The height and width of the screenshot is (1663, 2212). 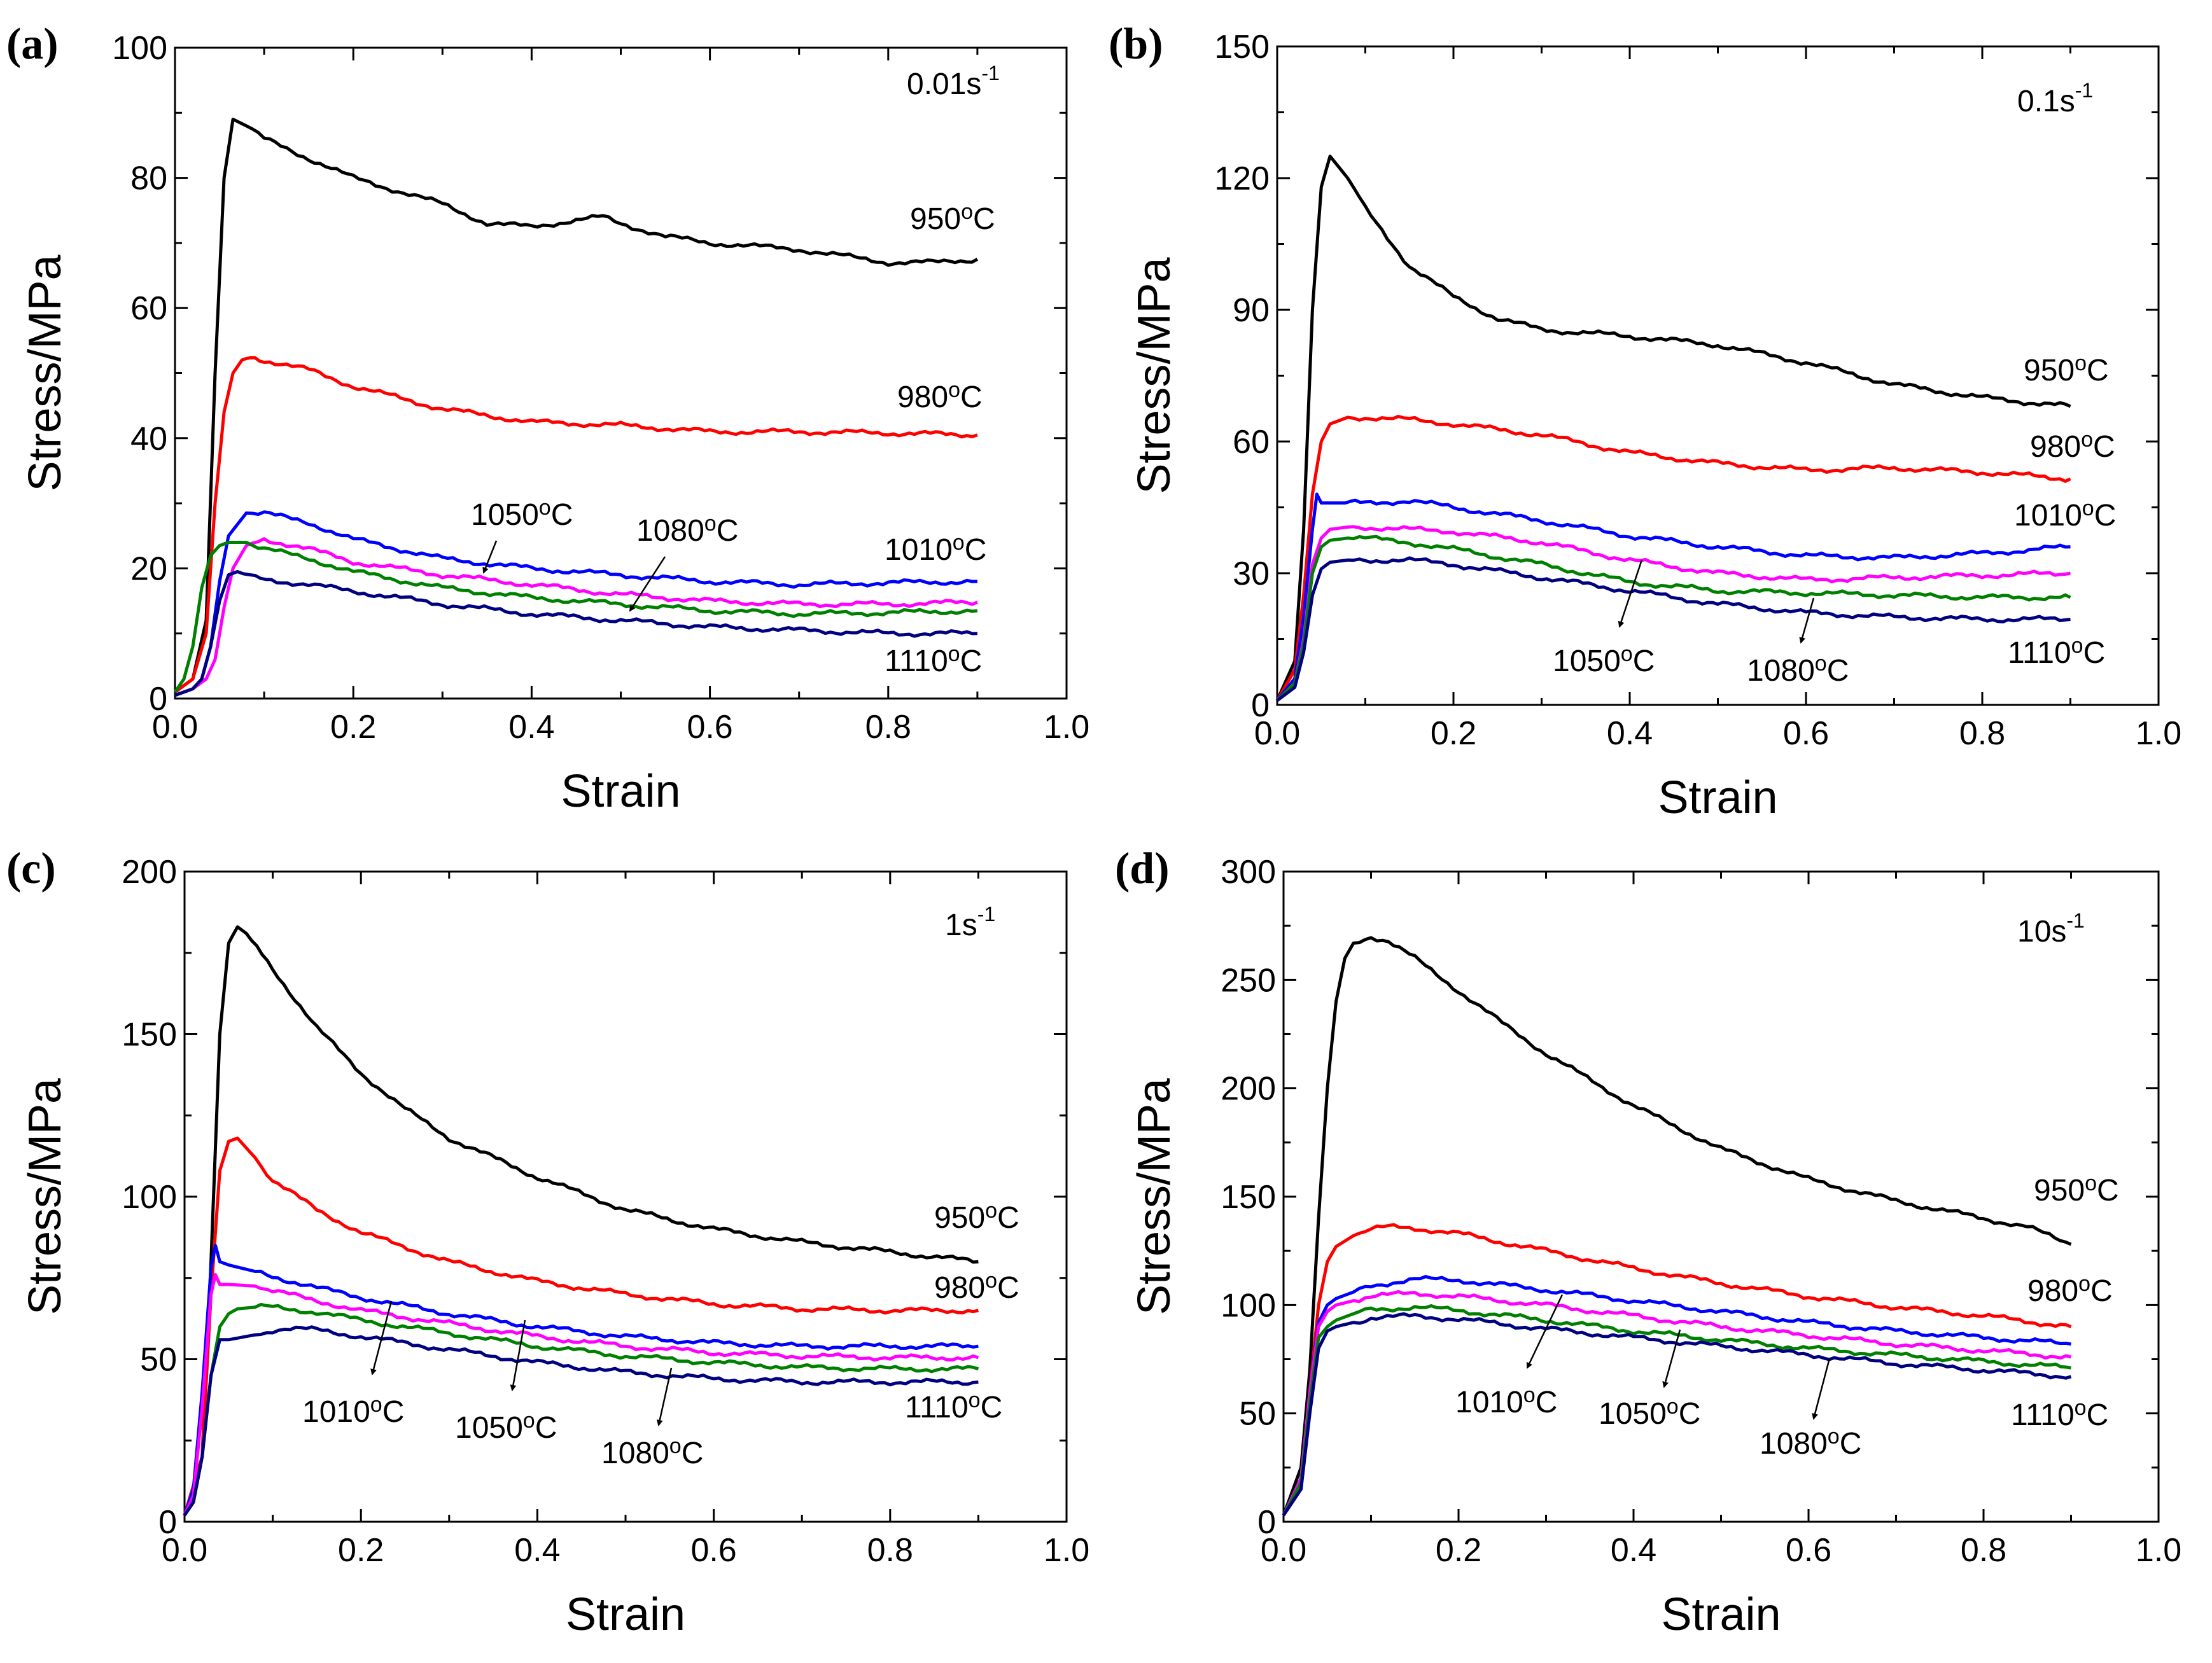 What do you see at coordinates (1248, 872) in the screenshot?
I see `y-tick-label: 300` at bounding box center [1248, 872].